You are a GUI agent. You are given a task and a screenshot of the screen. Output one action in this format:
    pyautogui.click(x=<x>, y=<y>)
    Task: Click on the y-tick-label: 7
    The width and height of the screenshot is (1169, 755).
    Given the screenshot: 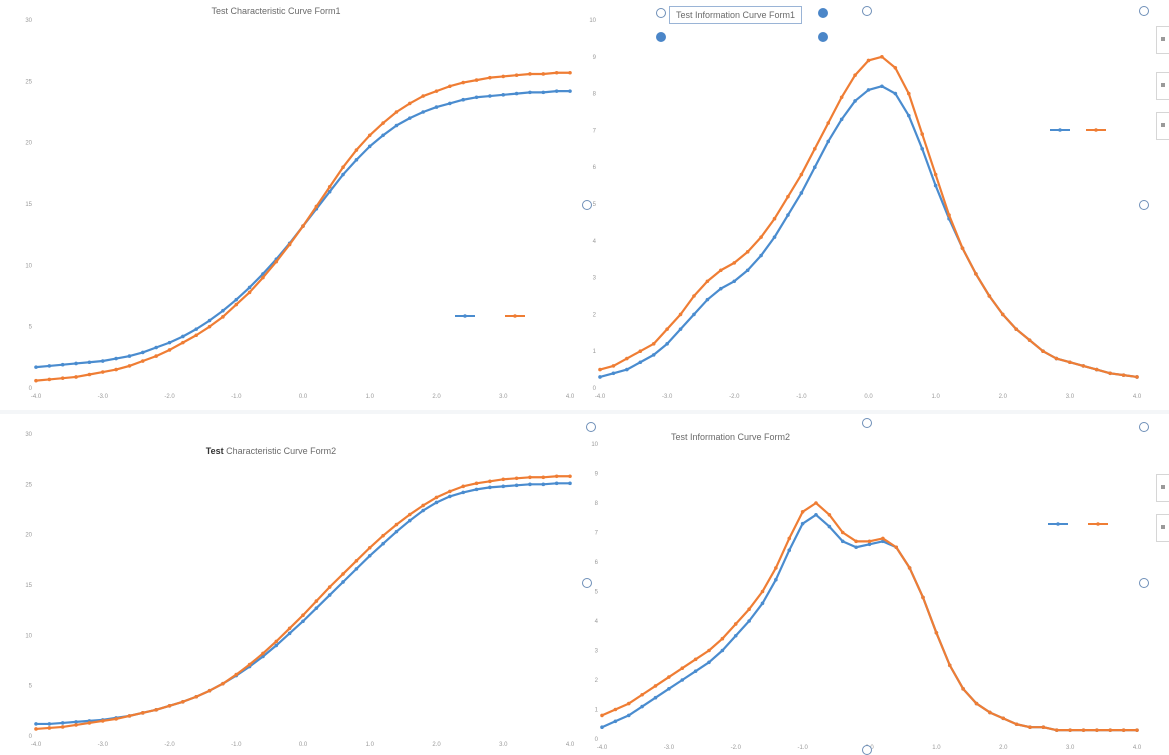 What is the action you would take?
    pyautogui.click(x=595, y=131)
    